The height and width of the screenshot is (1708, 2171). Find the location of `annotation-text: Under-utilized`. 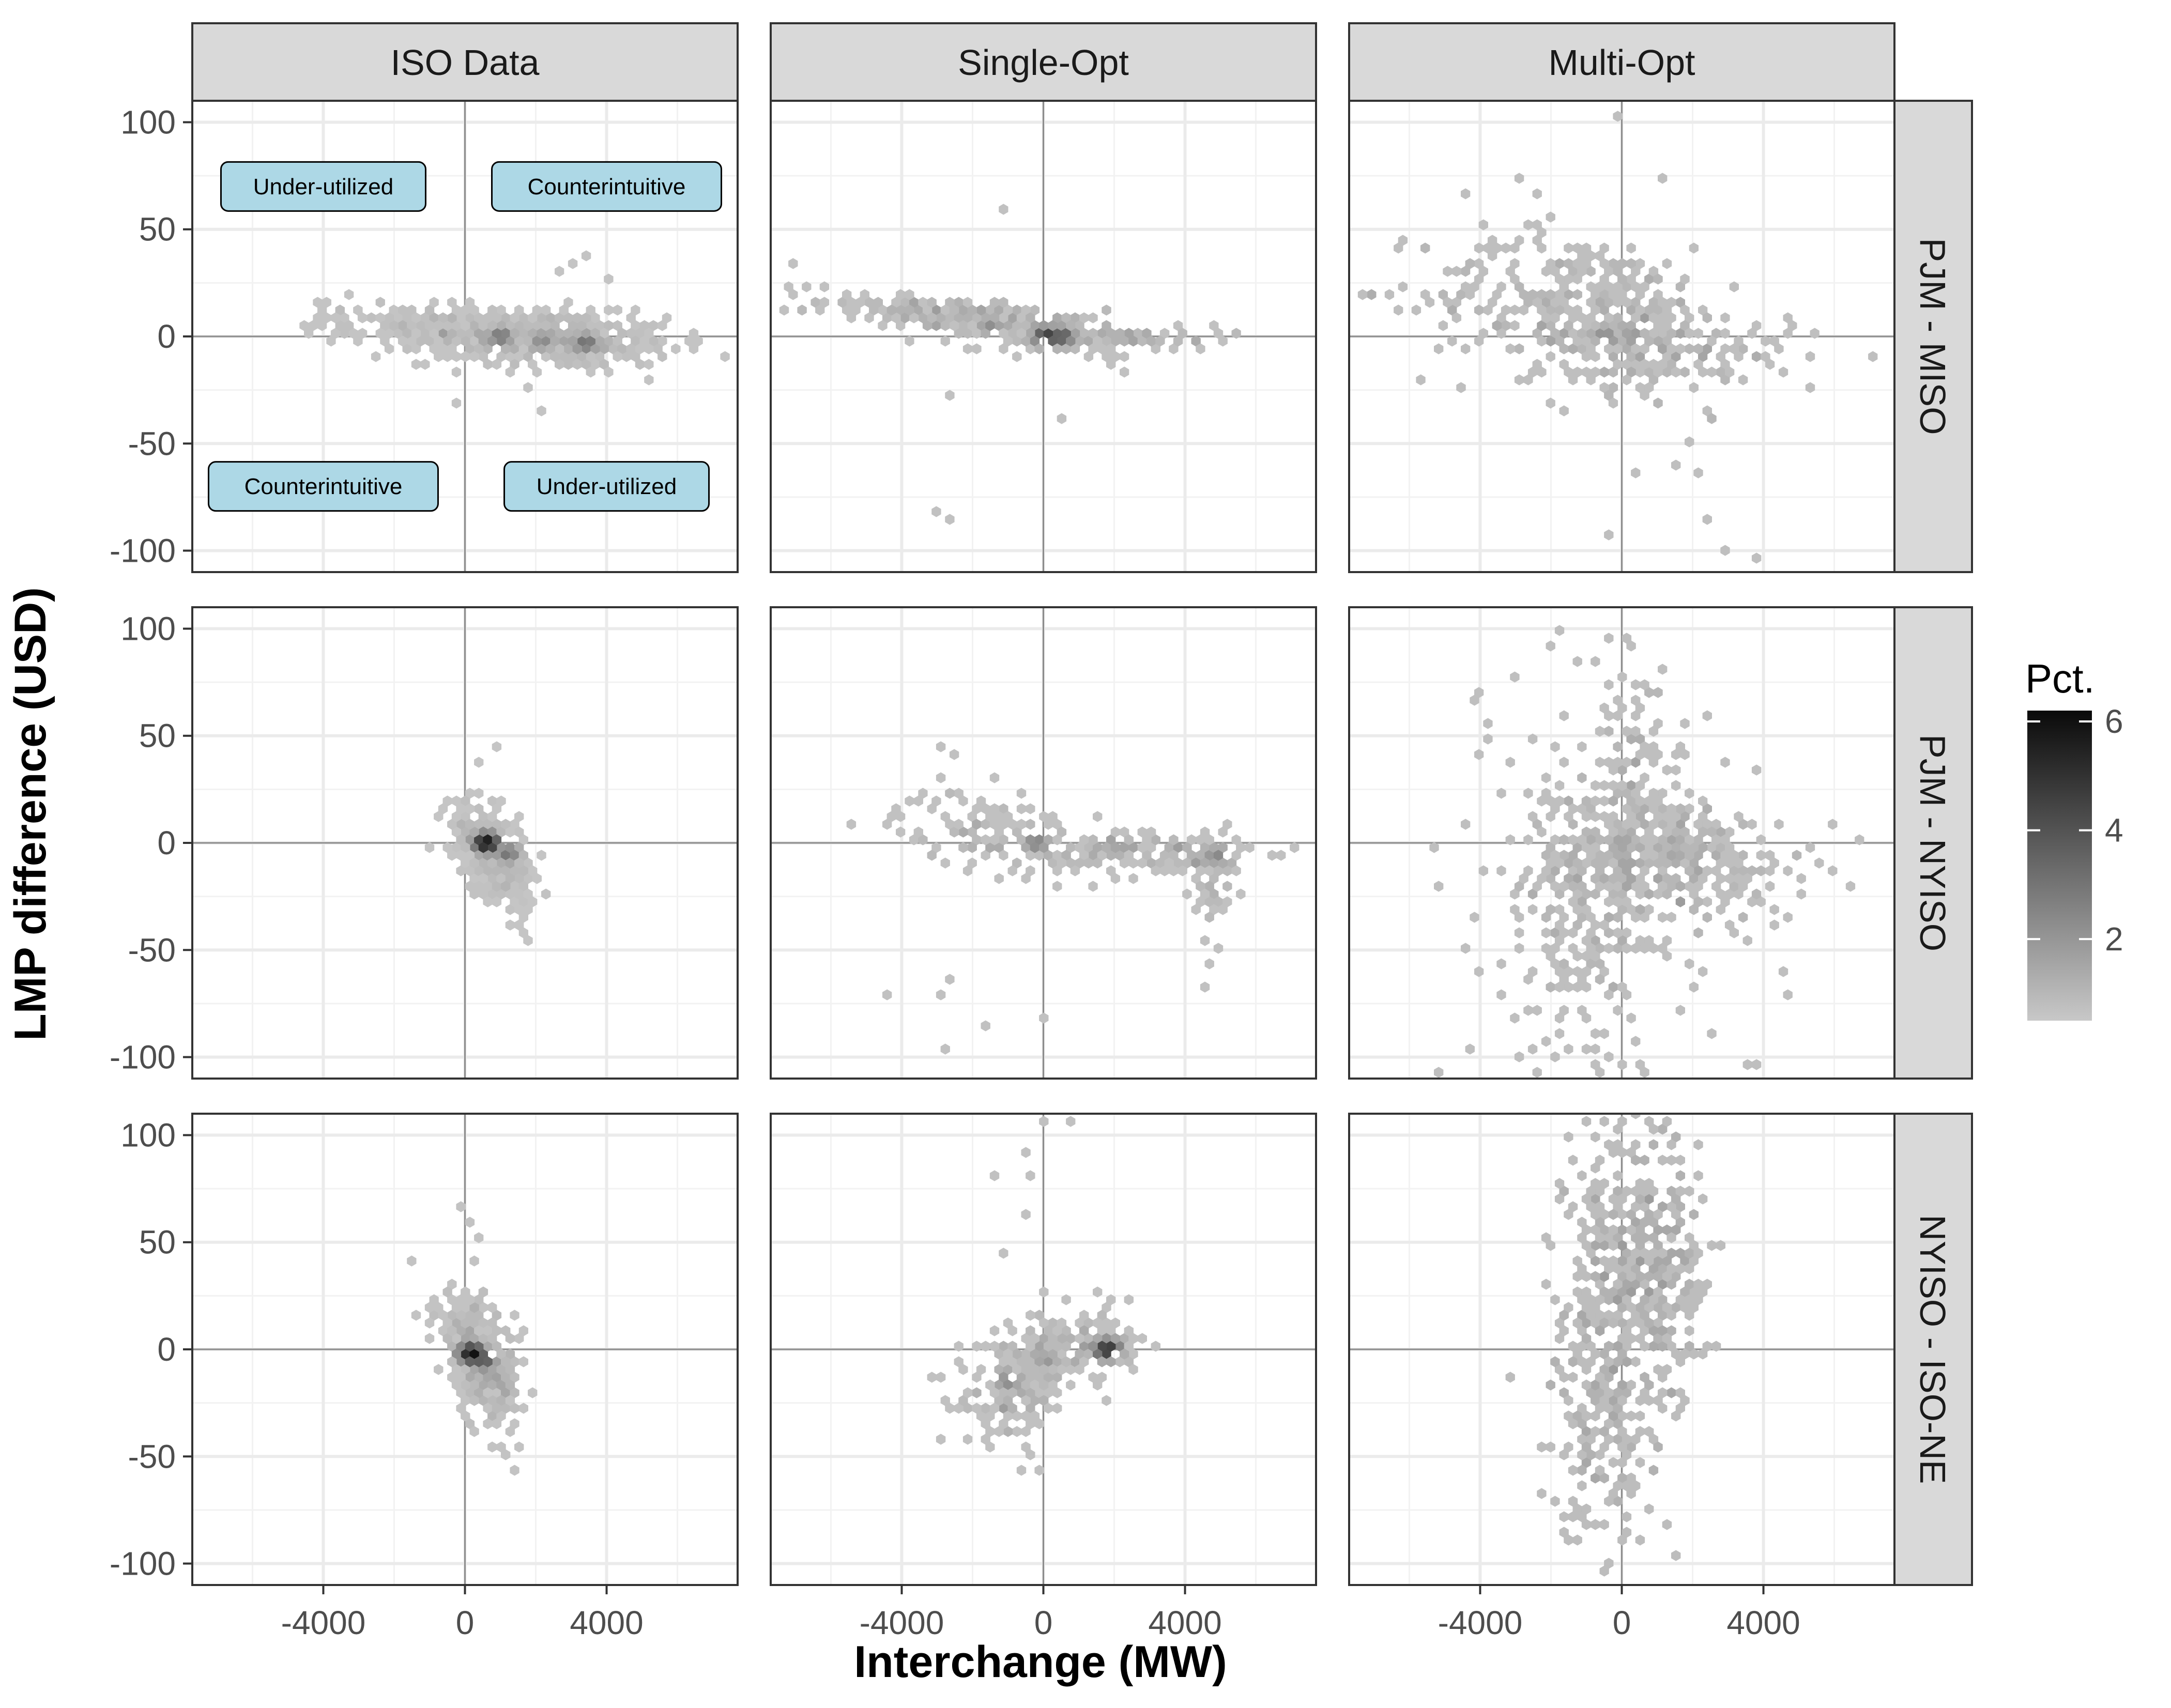

annotation-text: Under-utilized is located at coordinates (323, 187).